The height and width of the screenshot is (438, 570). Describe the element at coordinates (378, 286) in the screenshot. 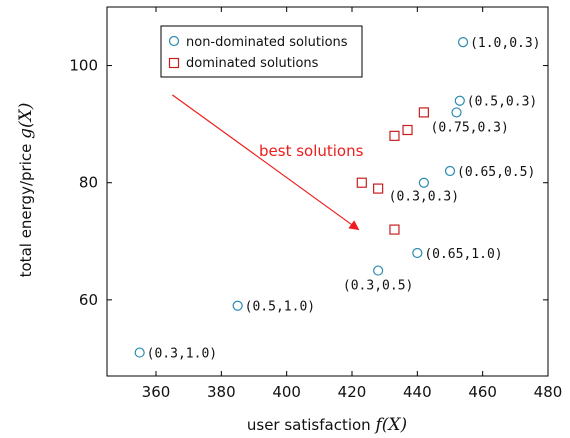

I see `point-label: (0.3,0.5)` at that location.